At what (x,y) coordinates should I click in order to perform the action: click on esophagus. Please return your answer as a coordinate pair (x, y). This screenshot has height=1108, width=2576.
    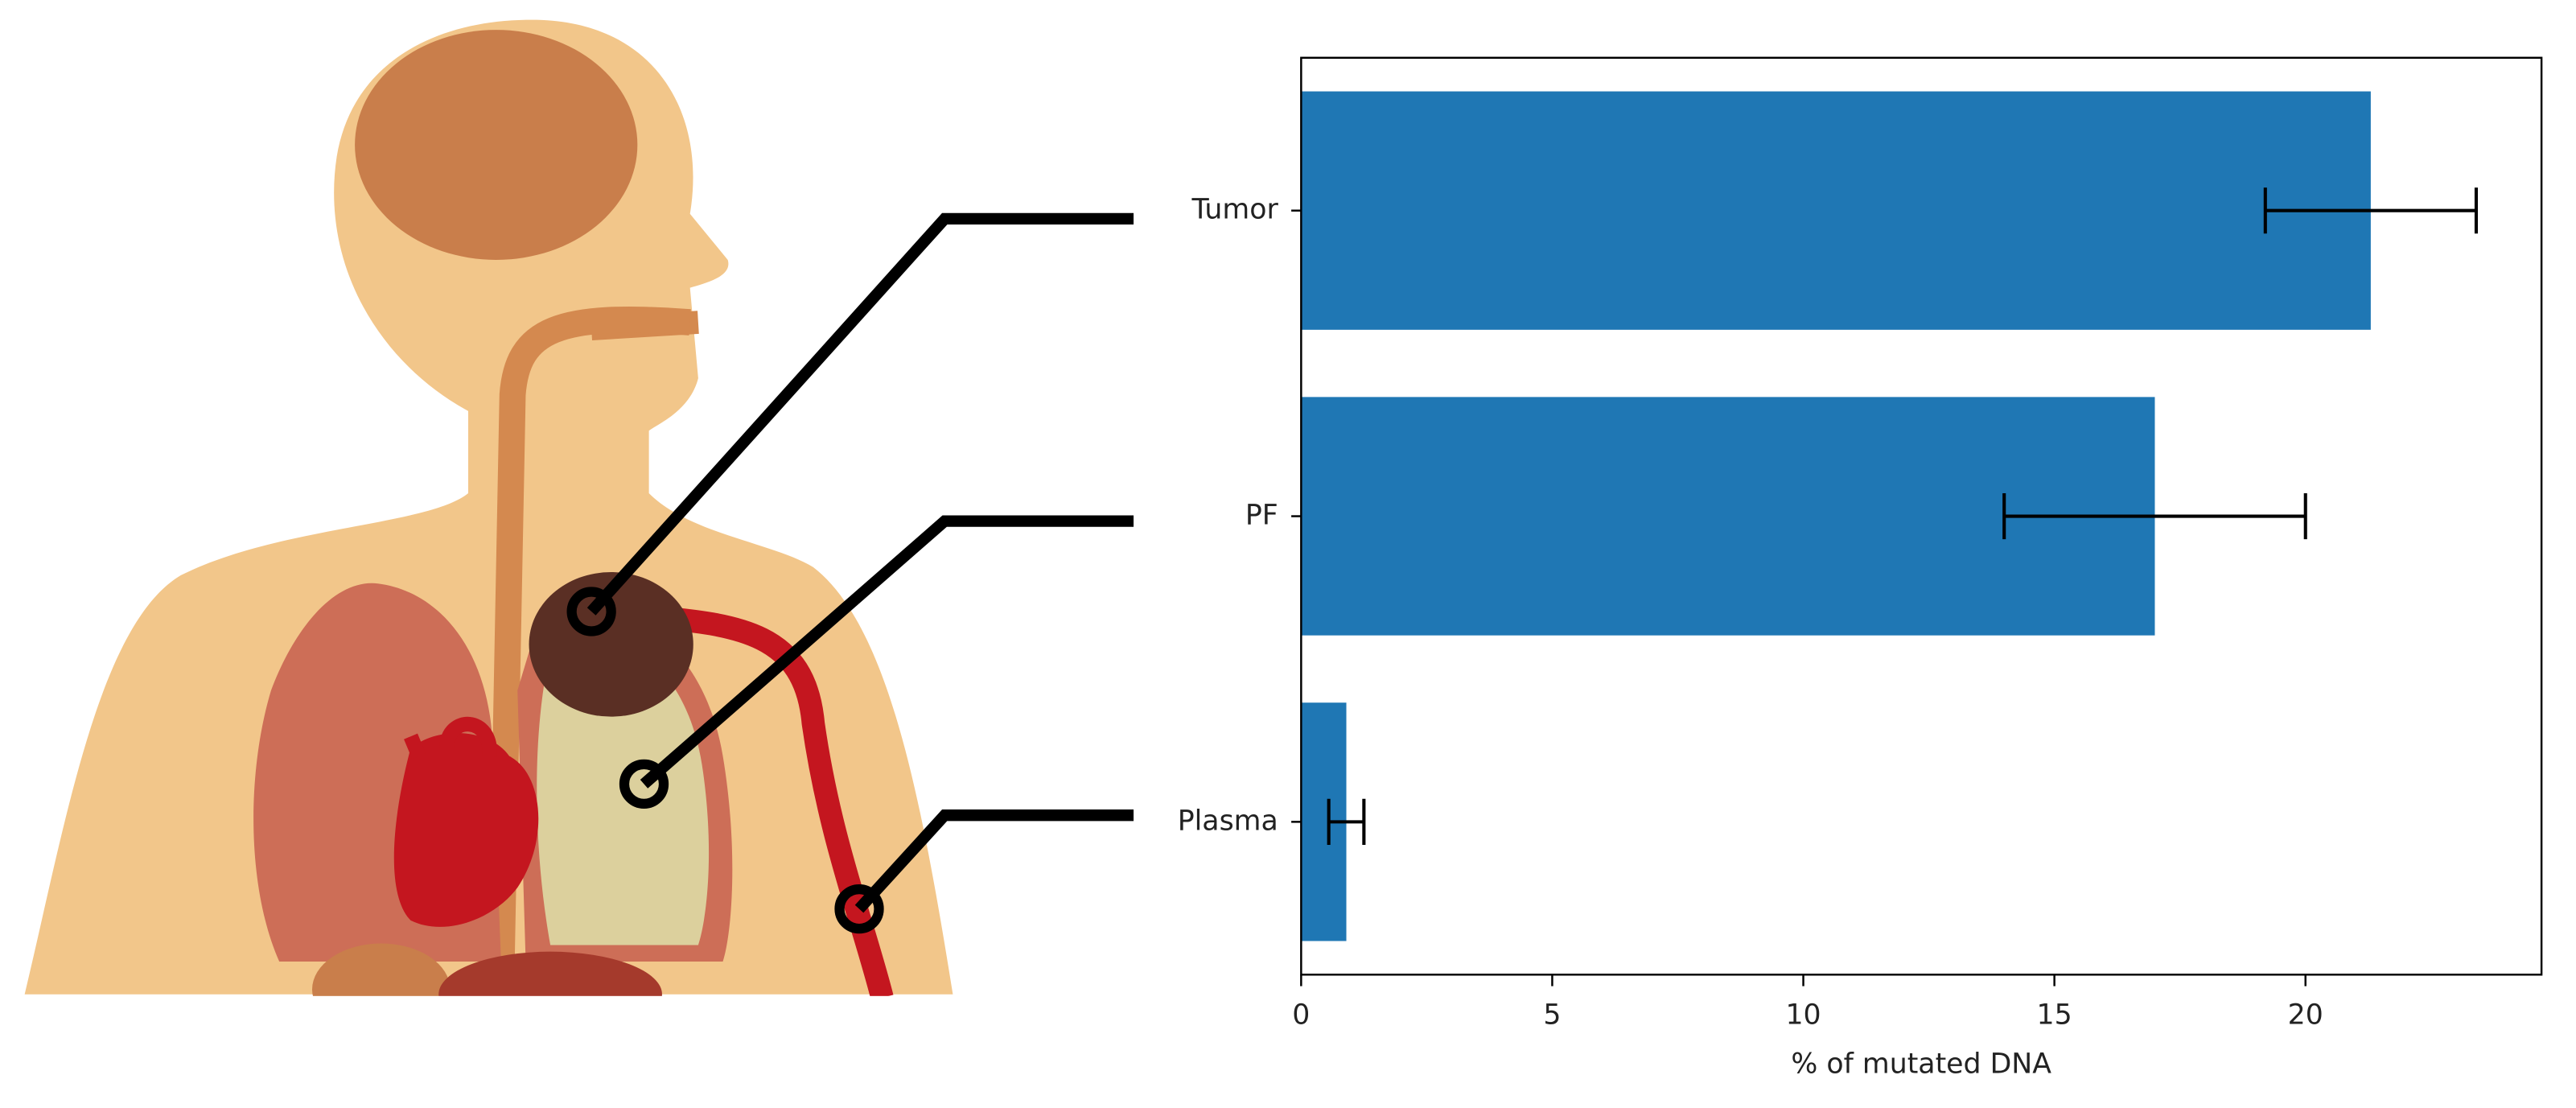
    Looking at the image, I should click on (589, 646).